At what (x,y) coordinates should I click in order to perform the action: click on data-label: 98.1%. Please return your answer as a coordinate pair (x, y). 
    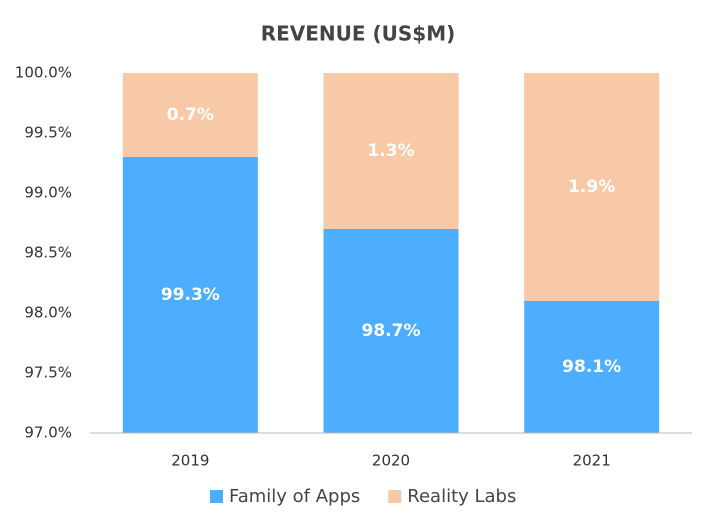
    Looking at the image, I should click on (591, 367).